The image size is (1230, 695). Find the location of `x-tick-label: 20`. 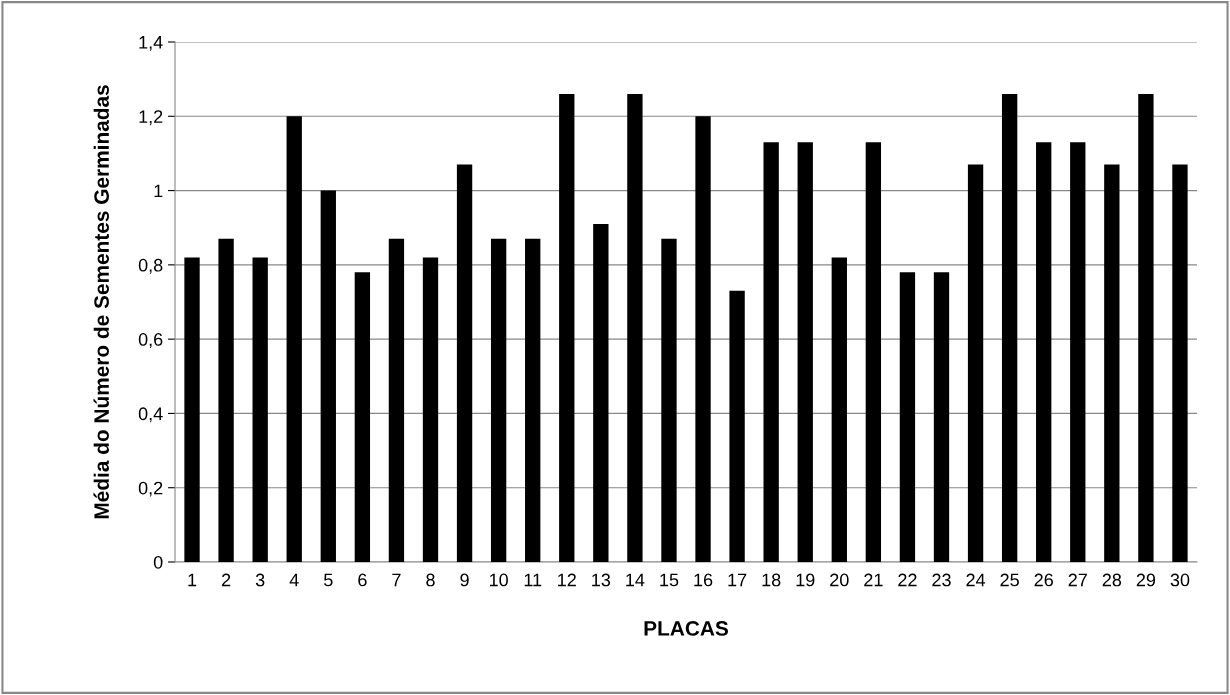

x-tick-label: 20 is located at coordinates (839, 580).